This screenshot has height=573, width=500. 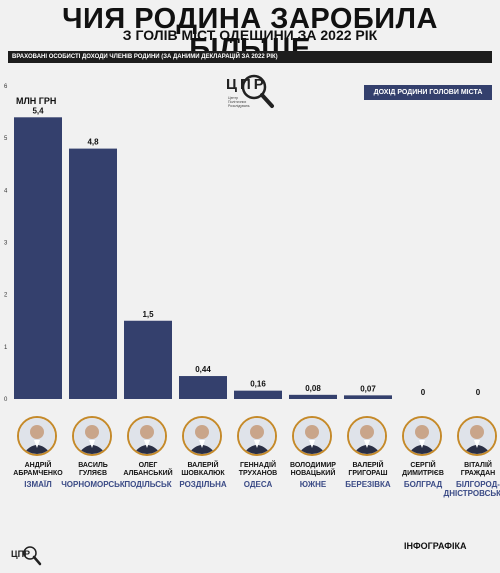 I want to click on note-bar, so click(x=250, y=57).